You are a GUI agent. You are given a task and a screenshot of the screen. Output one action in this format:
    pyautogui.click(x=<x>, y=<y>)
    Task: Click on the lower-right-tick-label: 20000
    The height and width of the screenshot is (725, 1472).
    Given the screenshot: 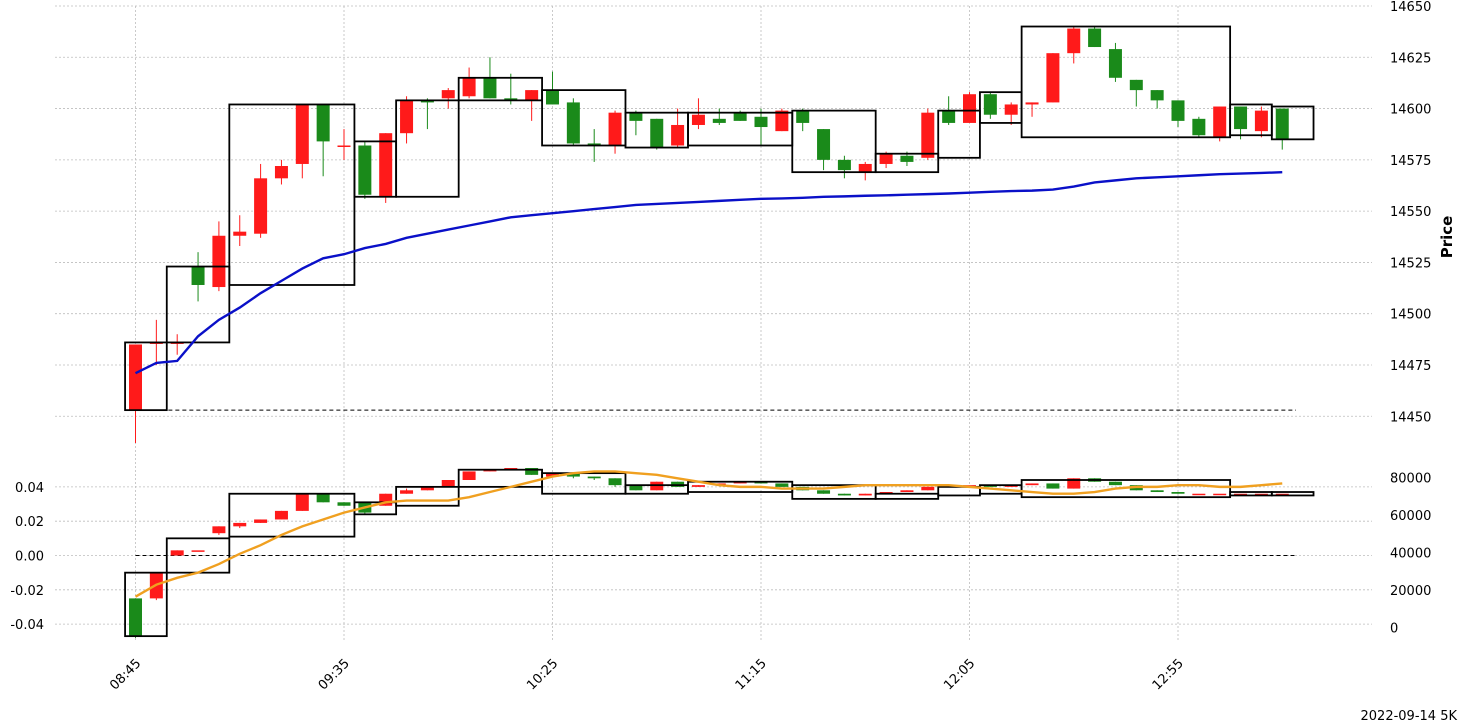 What is the action you would take?
    pyautogui.click(x=1410, y=591)
    